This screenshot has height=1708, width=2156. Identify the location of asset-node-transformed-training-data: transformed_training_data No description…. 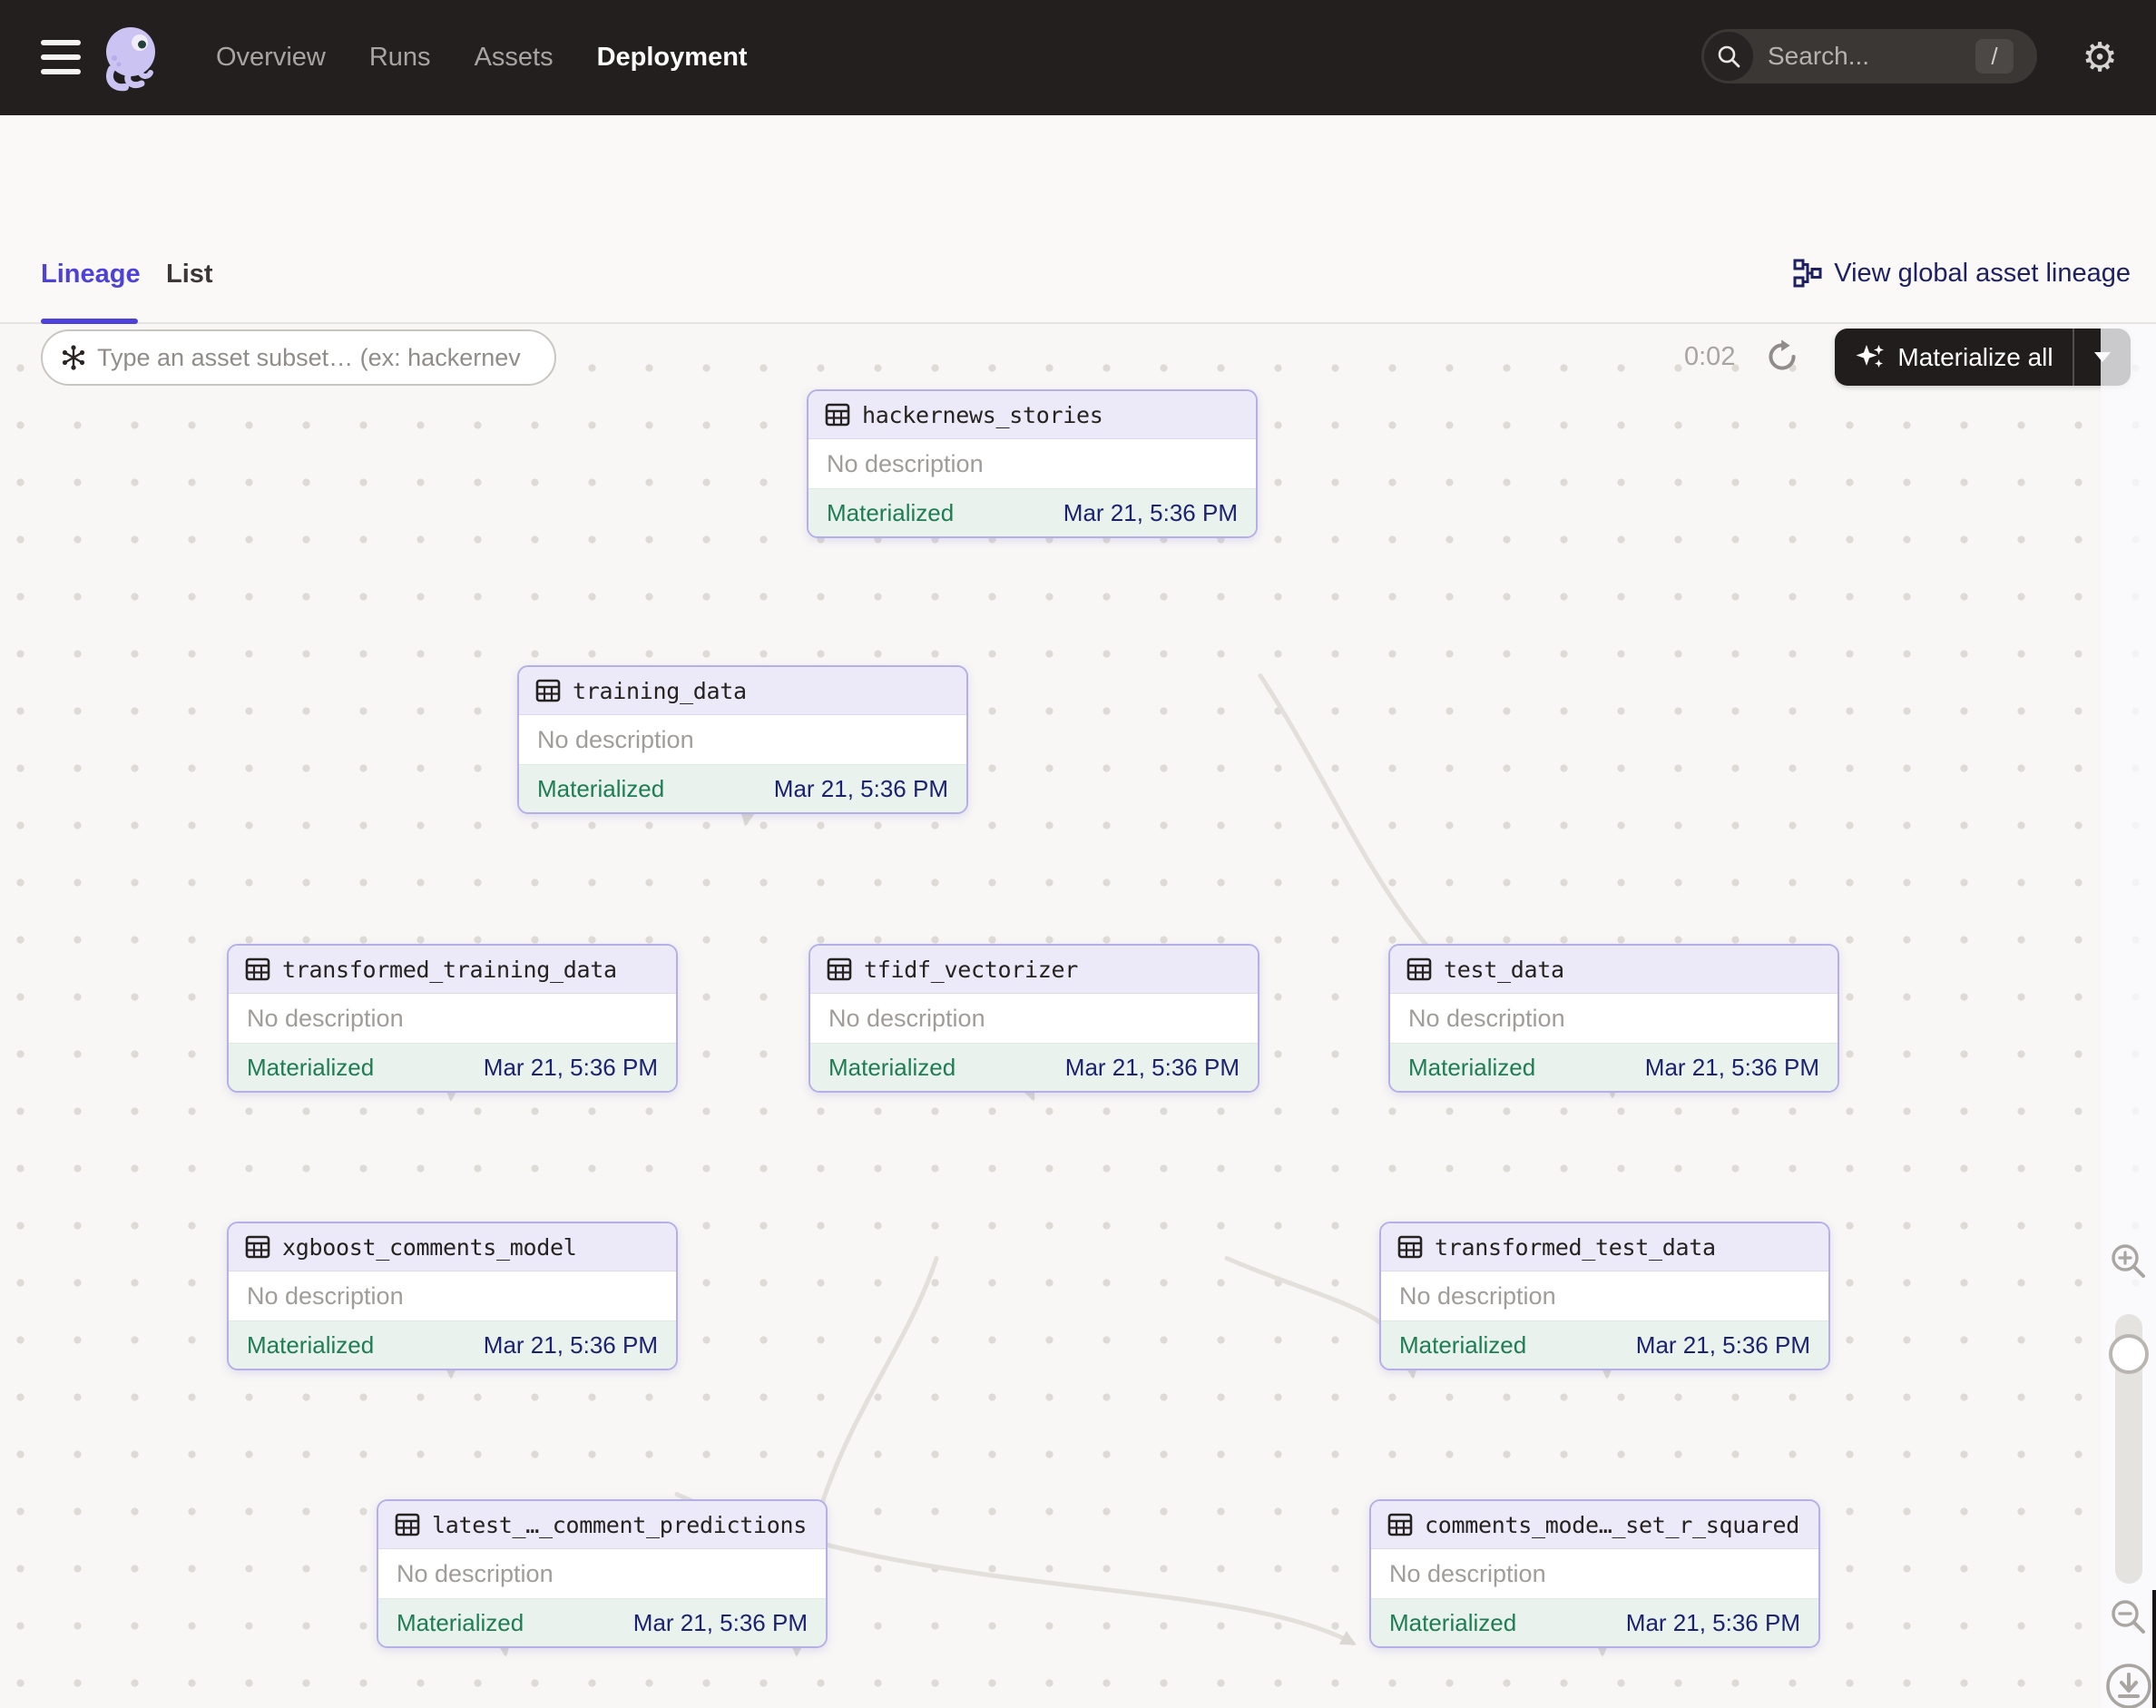
(452, 1018).